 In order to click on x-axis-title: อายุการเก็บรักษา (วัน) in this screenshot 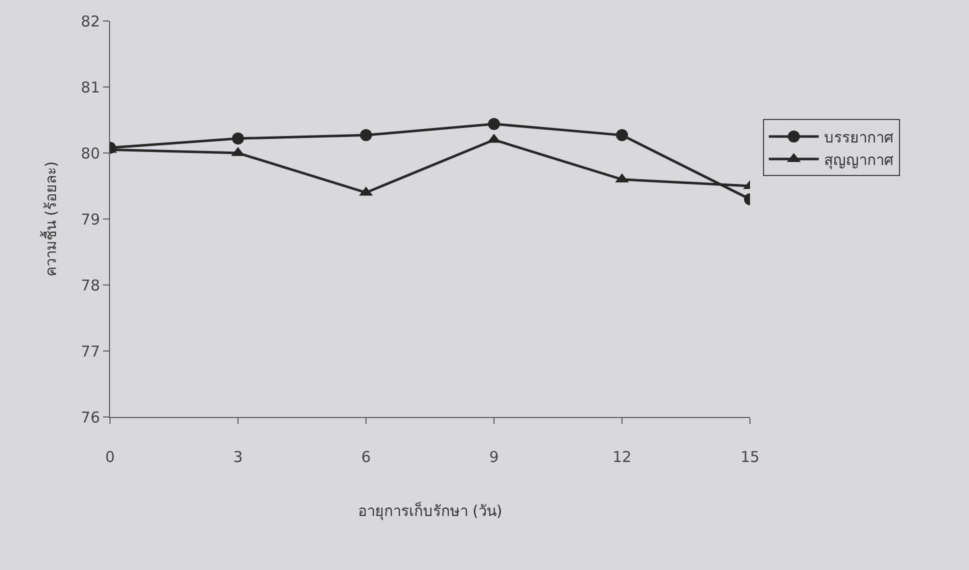, I will do `click(430, 511)`.